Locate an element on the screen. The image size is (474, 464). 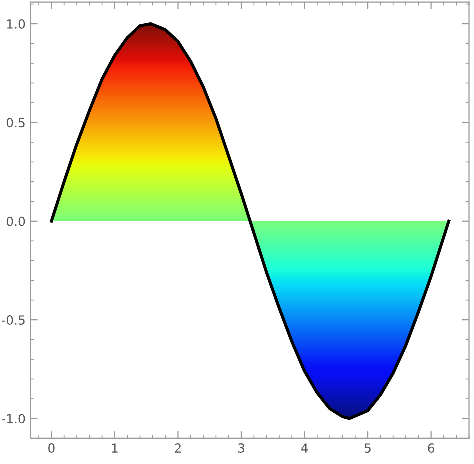
y-tick-label: 1.0 is located at coordinates (16, 24).